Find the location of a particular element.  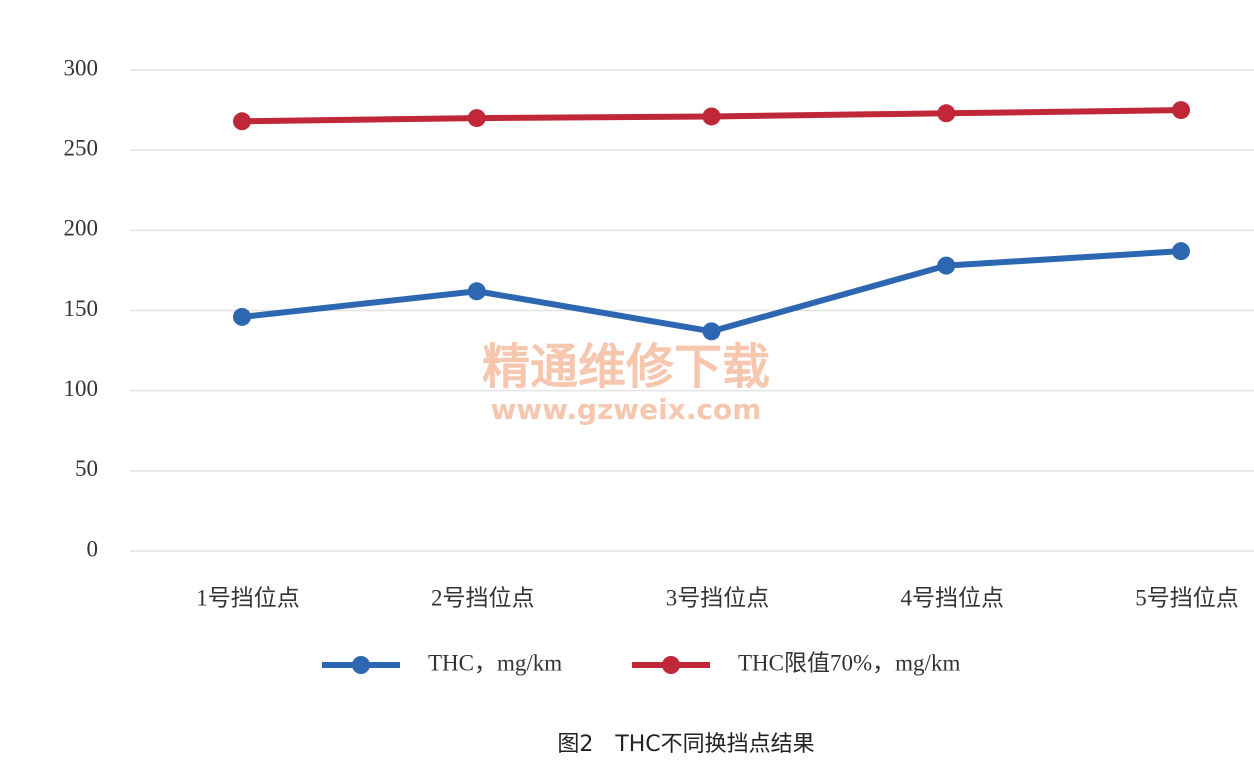

y-tick-label: 100 is located at coordinates (81, 388).